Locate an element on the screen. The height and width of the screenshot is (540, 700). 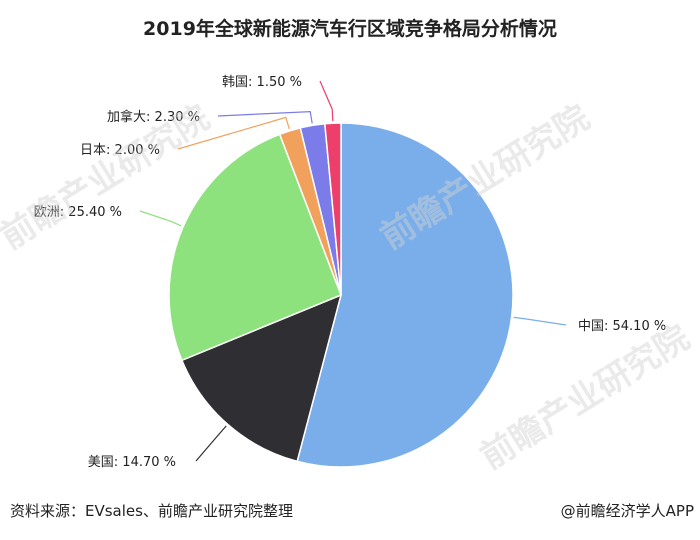
slice-label-2: 美国: 14.70 % is located at coordinates (132, 462).